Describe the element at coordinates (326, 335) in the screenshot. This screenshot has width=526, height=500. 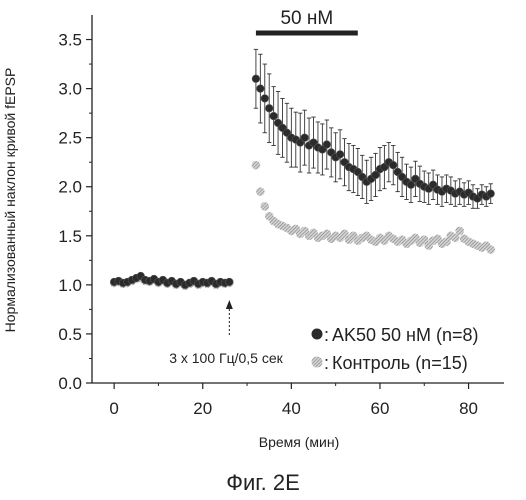
I see `legend-colon-ak50: :` at that location.